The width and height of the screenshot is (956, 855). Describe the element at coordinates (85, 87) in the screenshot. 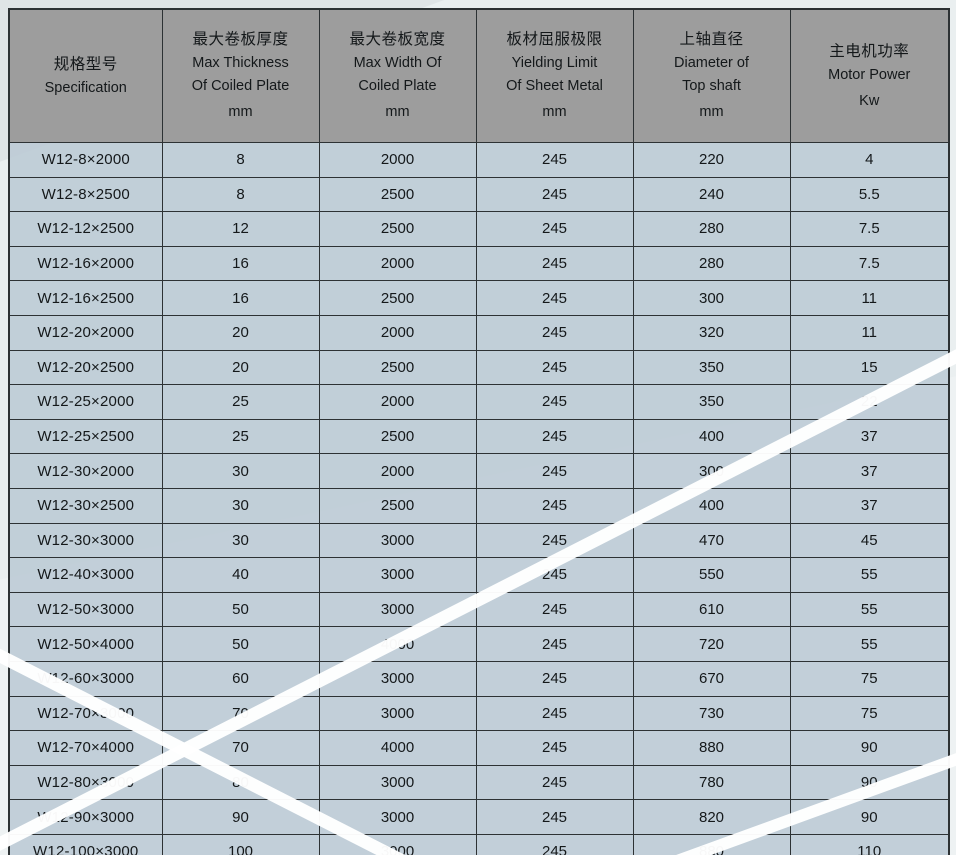

I see `column-header-en-line1: Specification` at that location.